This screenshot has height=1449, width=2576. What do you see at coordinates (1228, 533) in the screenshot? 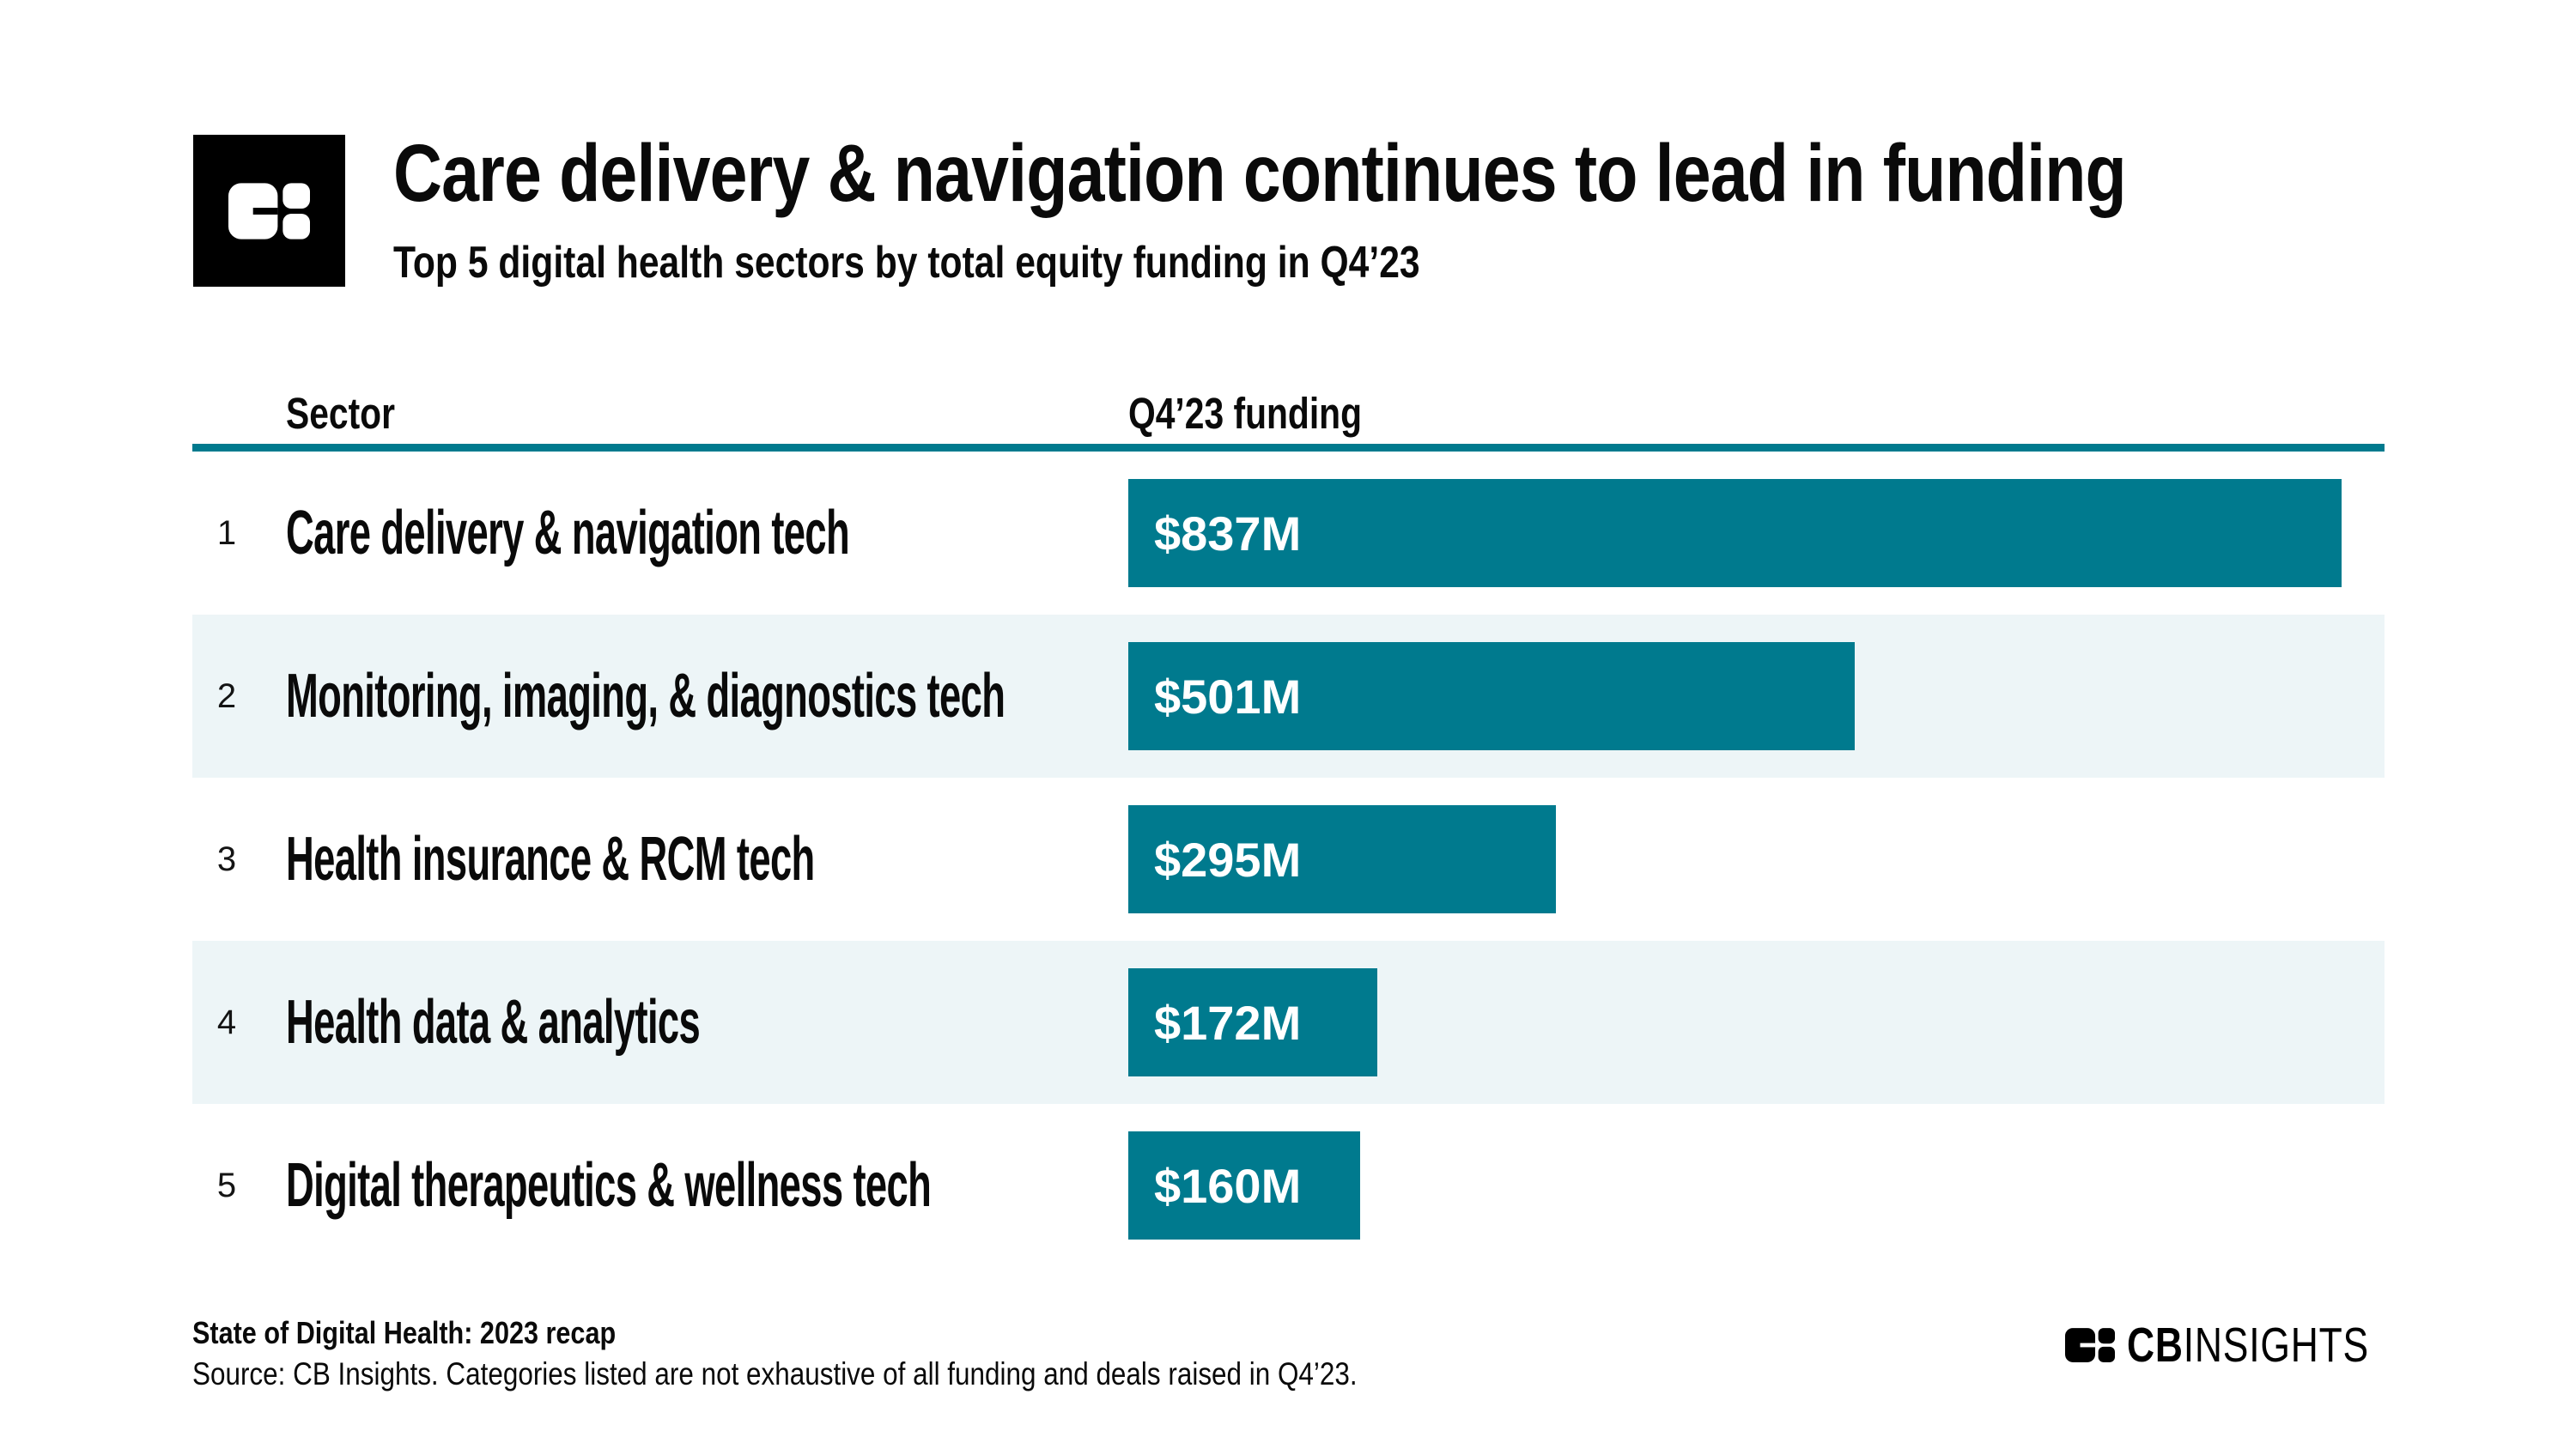
I see `funding-value: $837M` at bounding box center [1228, 533].